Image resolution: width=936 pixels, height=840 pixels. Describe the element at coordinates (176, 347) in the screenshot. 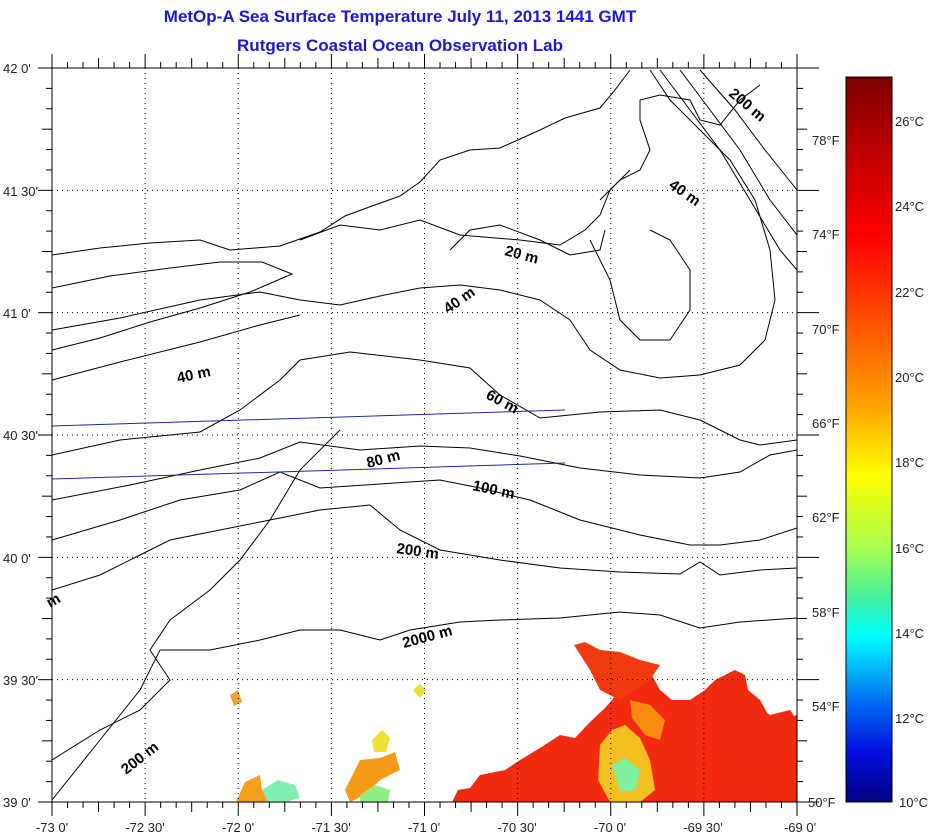

I see `contour-40m-west` at that location.